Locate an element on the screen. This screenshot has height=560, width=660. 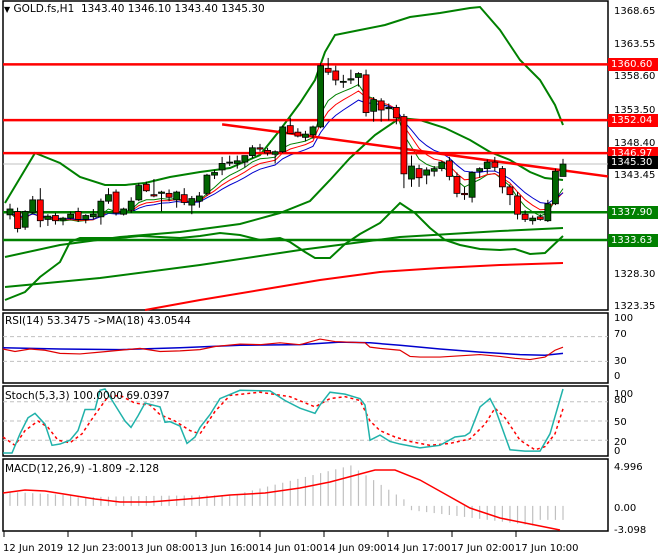
slow-ma-red is located at coordinates (354, 286).